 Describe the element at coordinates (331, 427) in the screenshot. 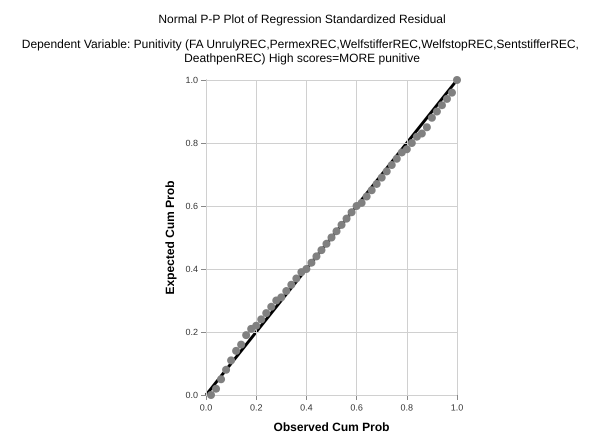

I see `x-axis-title: Observed Cum Prob` at that location.